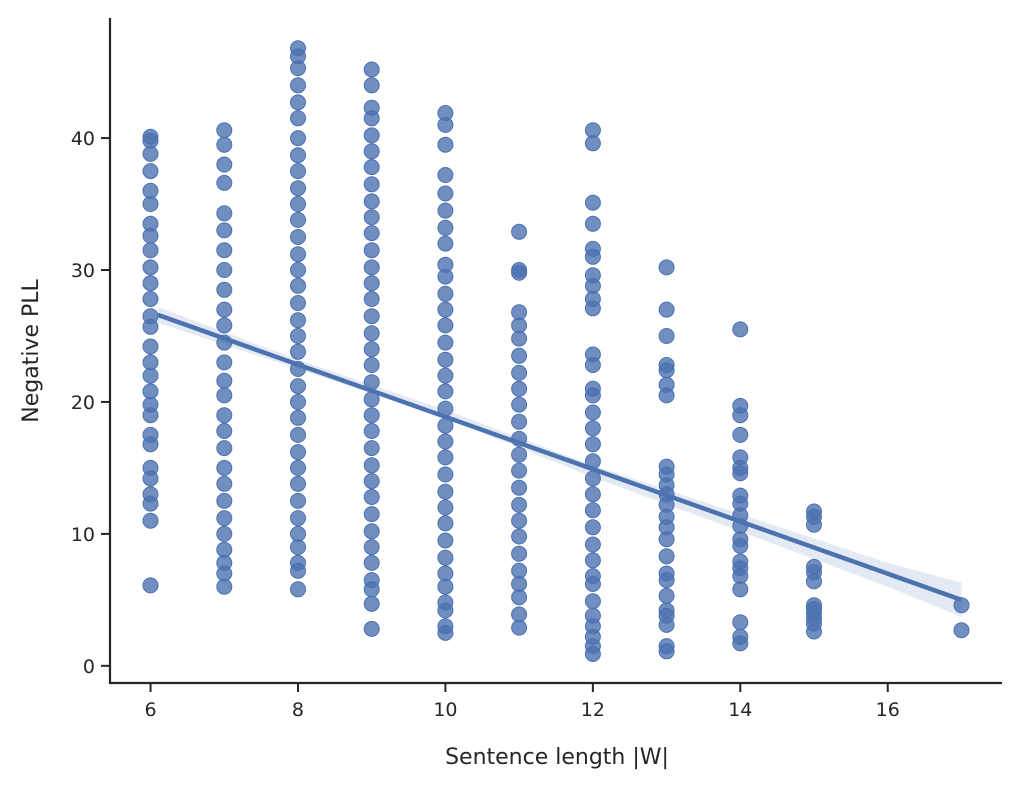 The height and width of the screenshot is (789, 1021). What do you see at coordinates (888, 710) in the screenshot?
I see `x-tick-label: 16` at bounding box center [888, 710].